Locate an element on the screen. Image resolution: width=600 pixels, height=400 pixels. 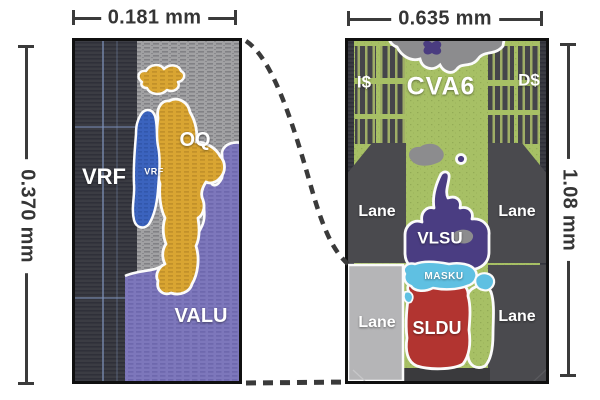
valu-label: VALU is located at coordinates (201, 316).